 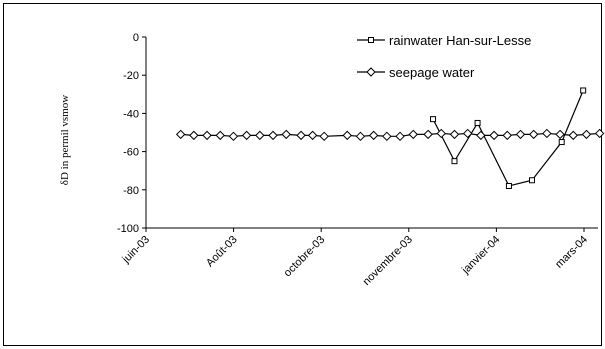 What do you see at coordinates (131, 153) in the screenshot?
I see `y-tick-label: -60` at bounding box center [131, 153].